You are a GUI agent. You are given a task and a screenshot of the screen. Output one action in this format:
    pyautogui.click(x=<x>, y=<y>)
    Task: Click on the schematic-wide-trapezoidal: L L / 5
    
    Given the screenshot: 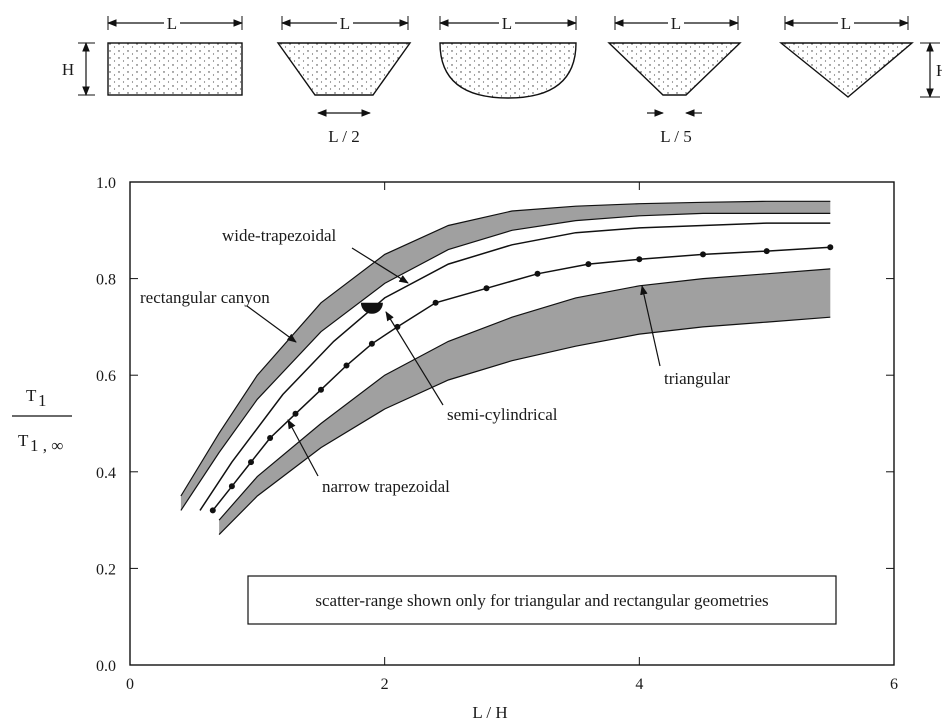 What is the action you would take?
    pyautogui.click(x=674, y=80)
    